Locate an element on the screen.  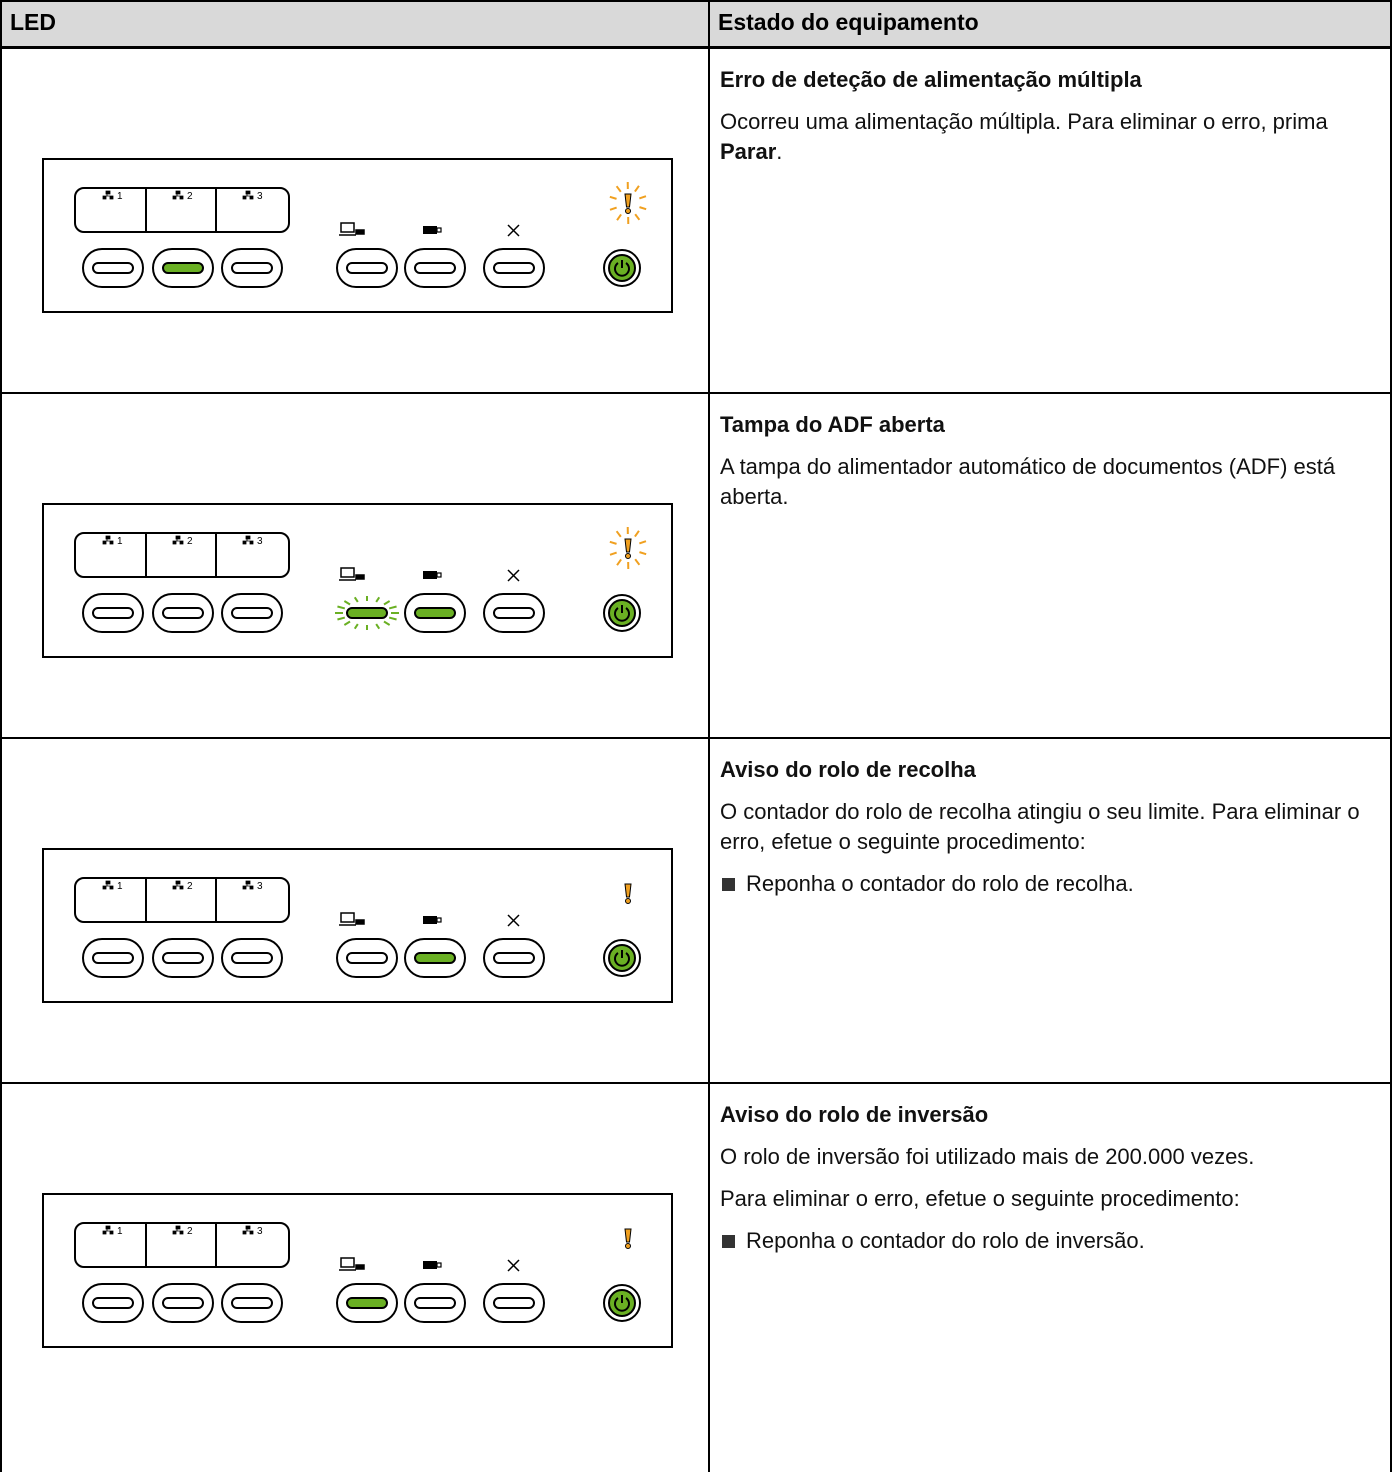
status-title: Aviso do rolo de recolha is located at coordinates (848, 769).